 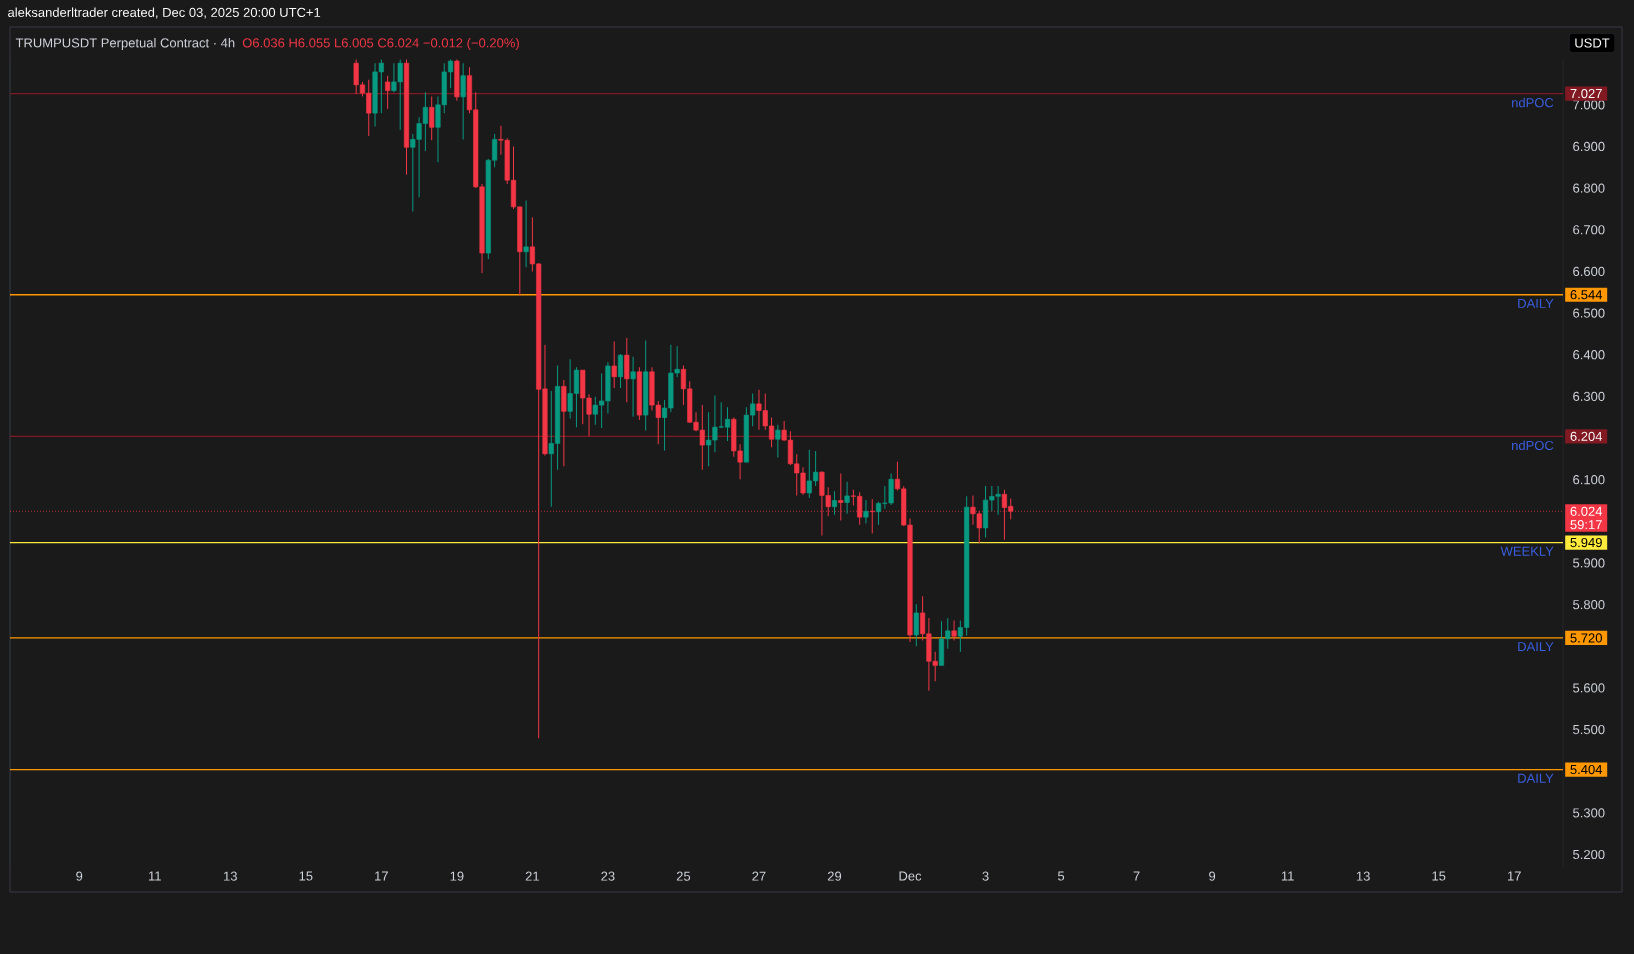 What do you see at coordinates (1589, 480) in the screenshot?
I see `y-tick-label: 6.100` at bounding box center [1589, 480].